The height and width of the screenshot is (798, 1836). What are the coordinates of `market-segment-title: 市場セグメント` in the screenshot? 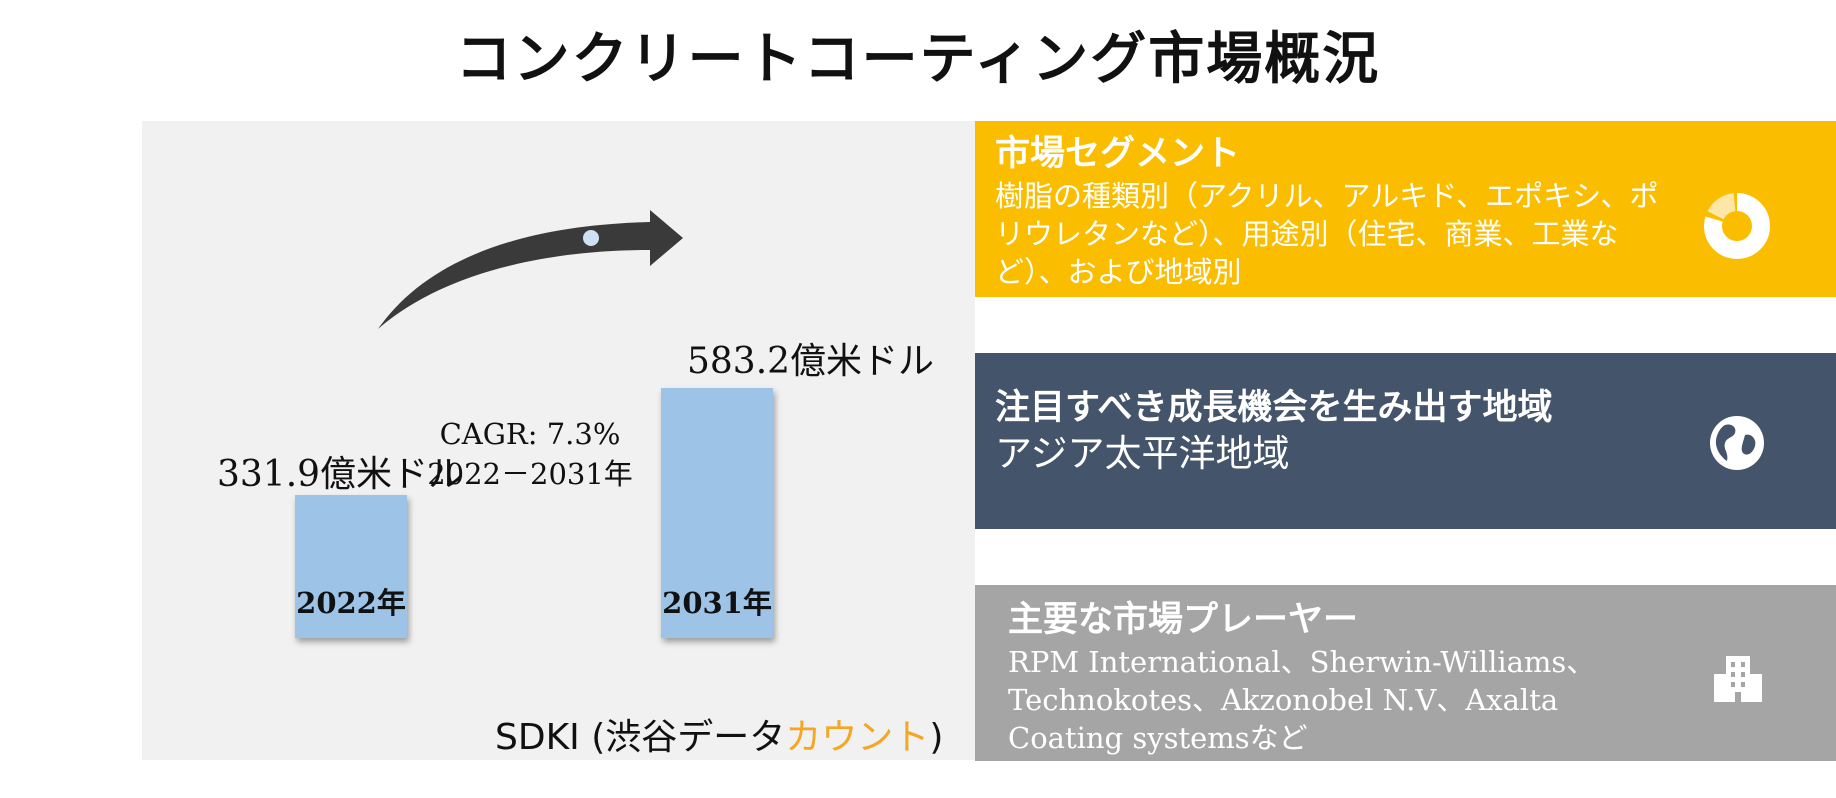 It's located at (1118, 153).